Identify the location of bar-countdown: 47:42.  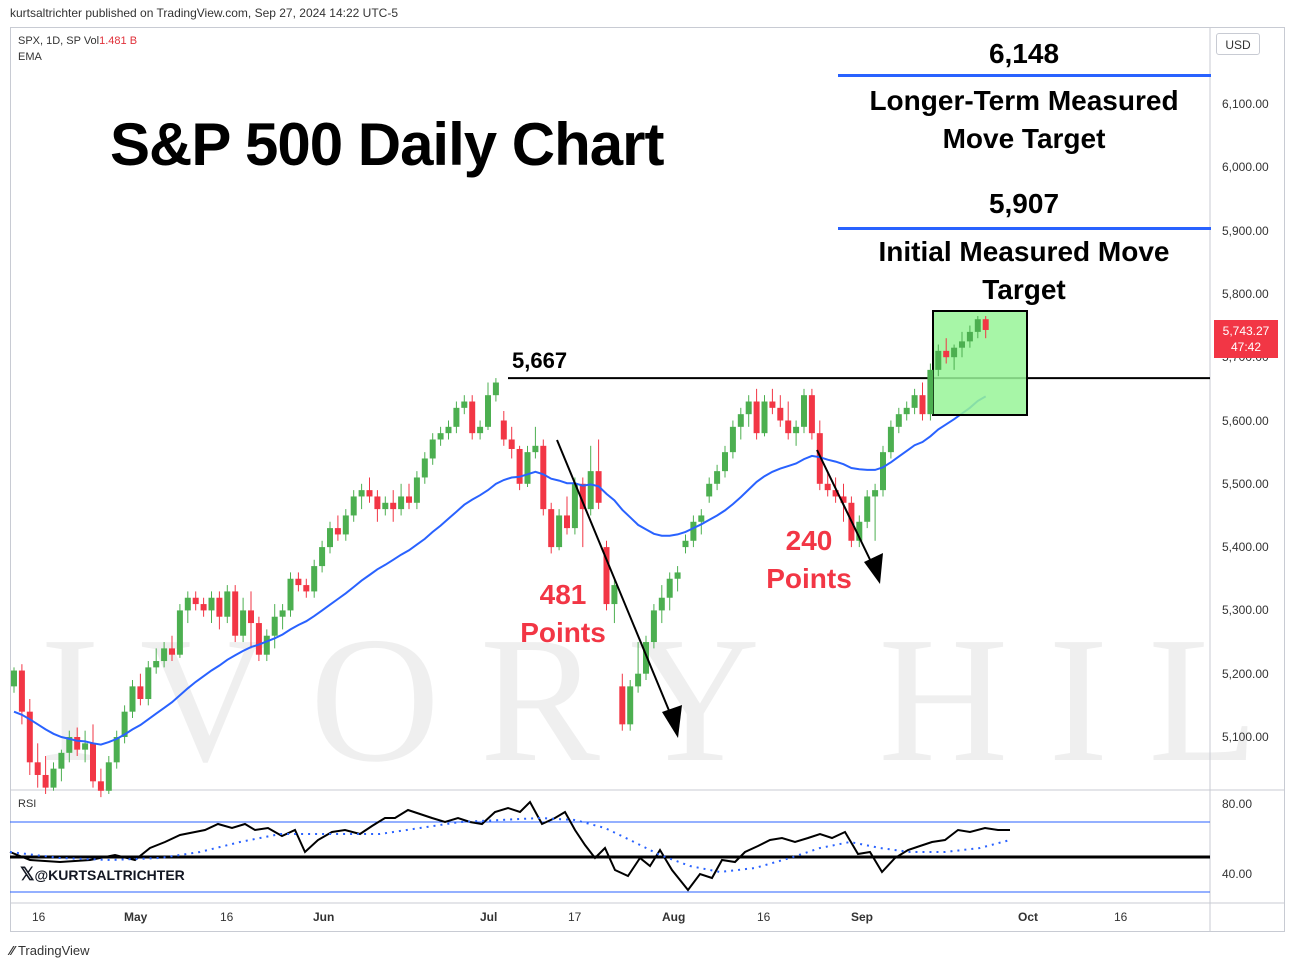
(1246, 347).